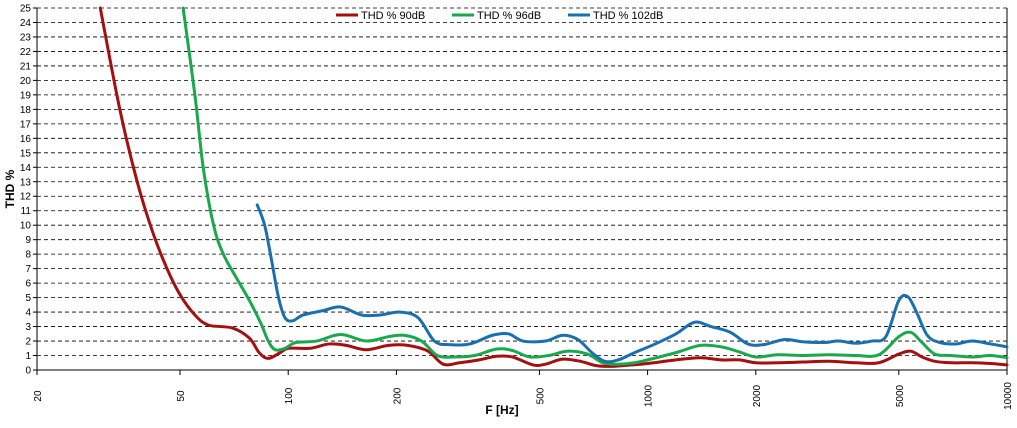 The height and width of the screenshot is (428, 1017). Describe the element at coordinates (393, 16) in the screenshot. I see `legend-label: THD % 90dB` at that location.